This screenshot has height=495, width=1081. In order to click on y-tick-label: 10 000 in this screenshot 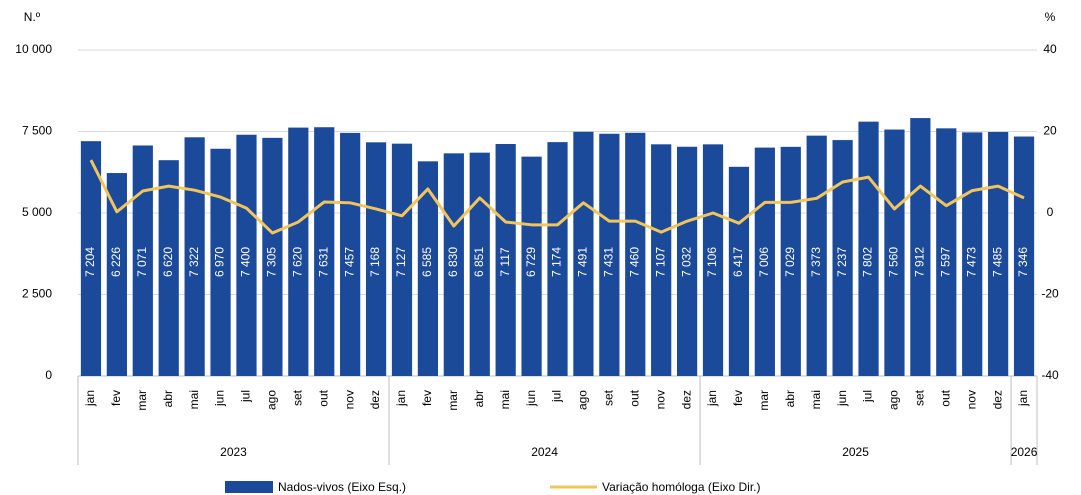, I will do `click(33, 49)`.